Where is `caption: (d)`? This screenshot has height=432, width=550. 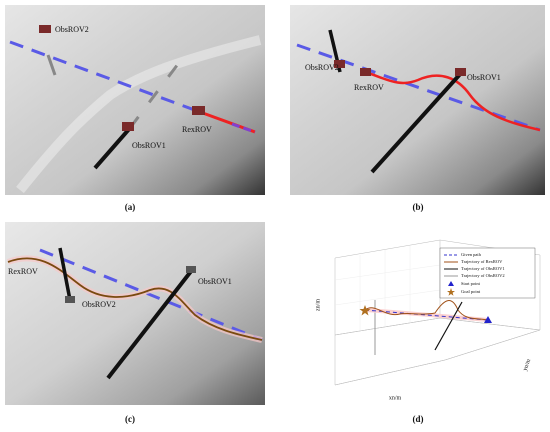 caption: (d) is located at coordinates (418, 419).